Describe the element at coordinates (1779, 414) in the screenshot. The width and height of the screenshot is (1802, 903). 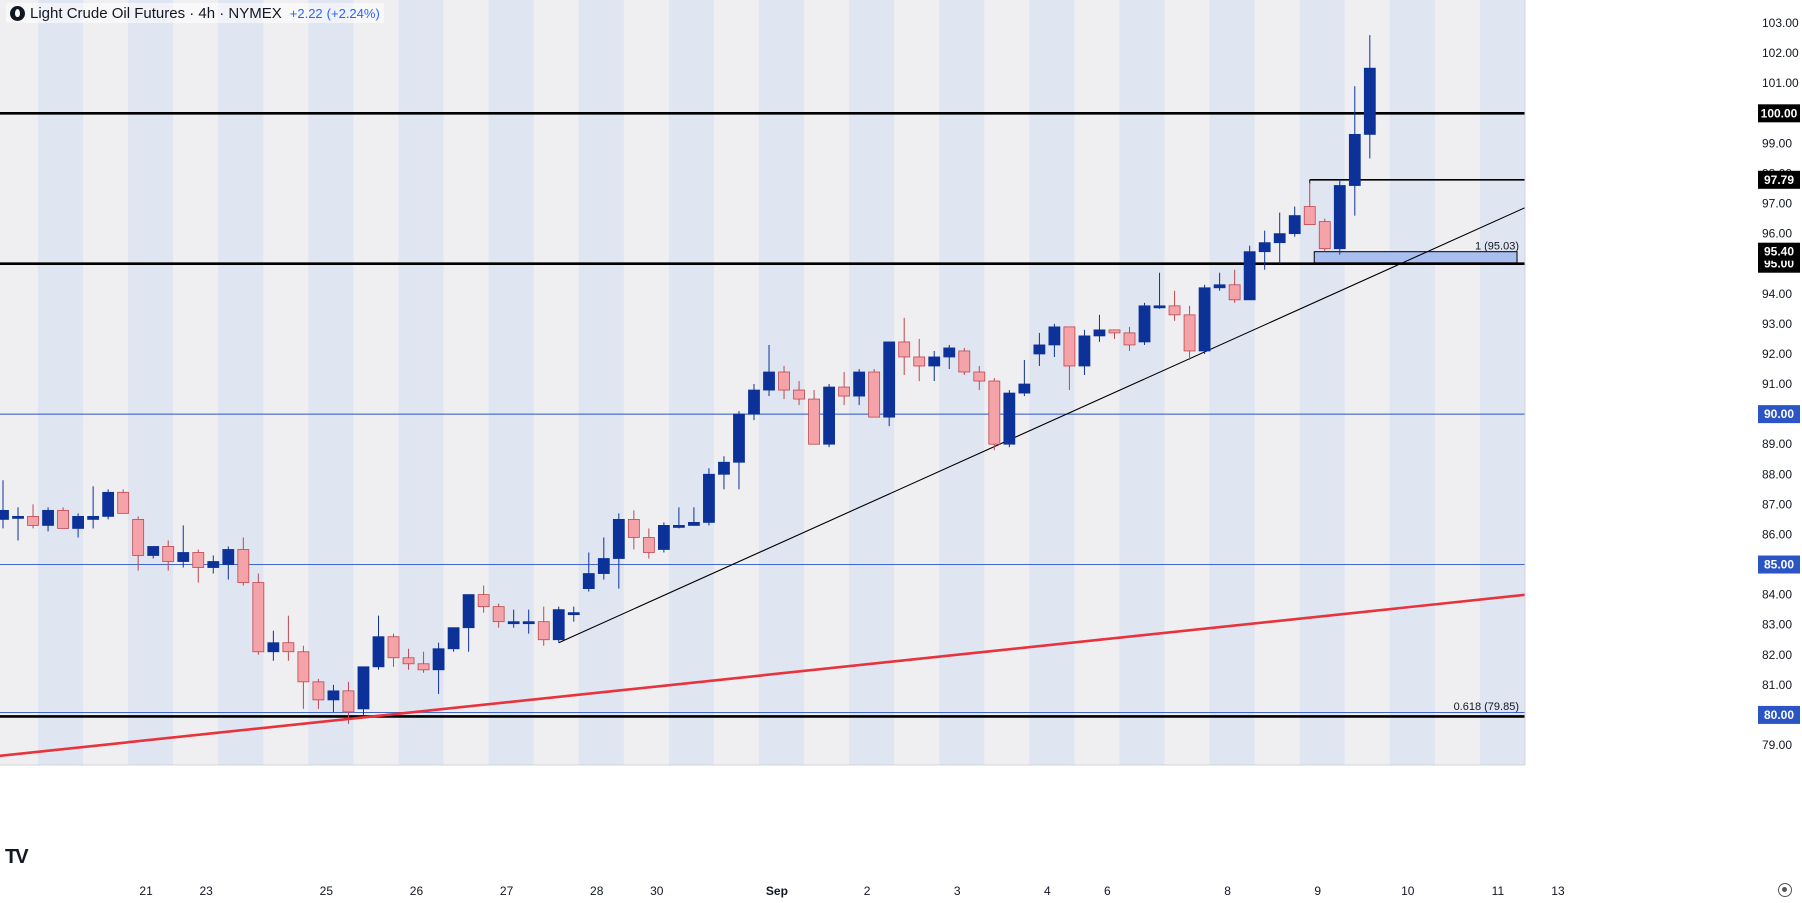
I see `price-tag-90.00` at that location.